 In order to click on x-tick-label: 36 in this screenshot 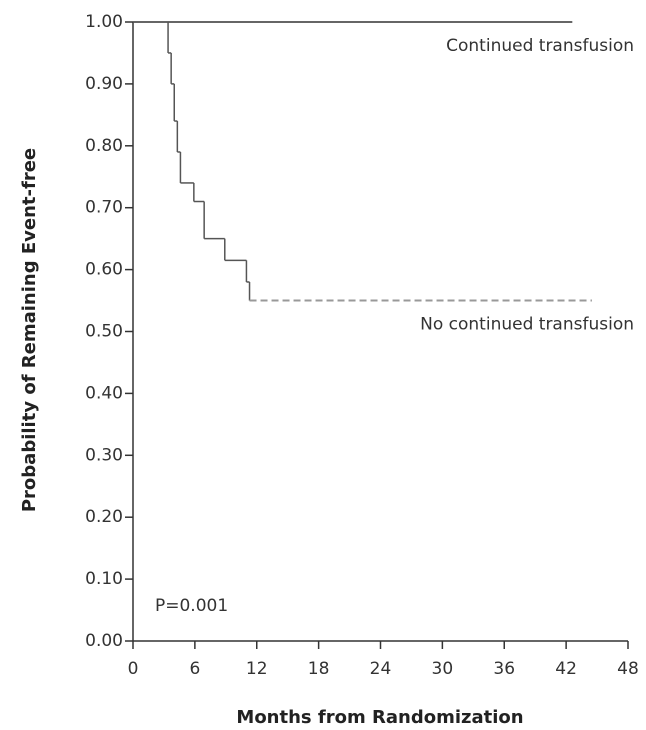, I will do `click(504, 669)`.